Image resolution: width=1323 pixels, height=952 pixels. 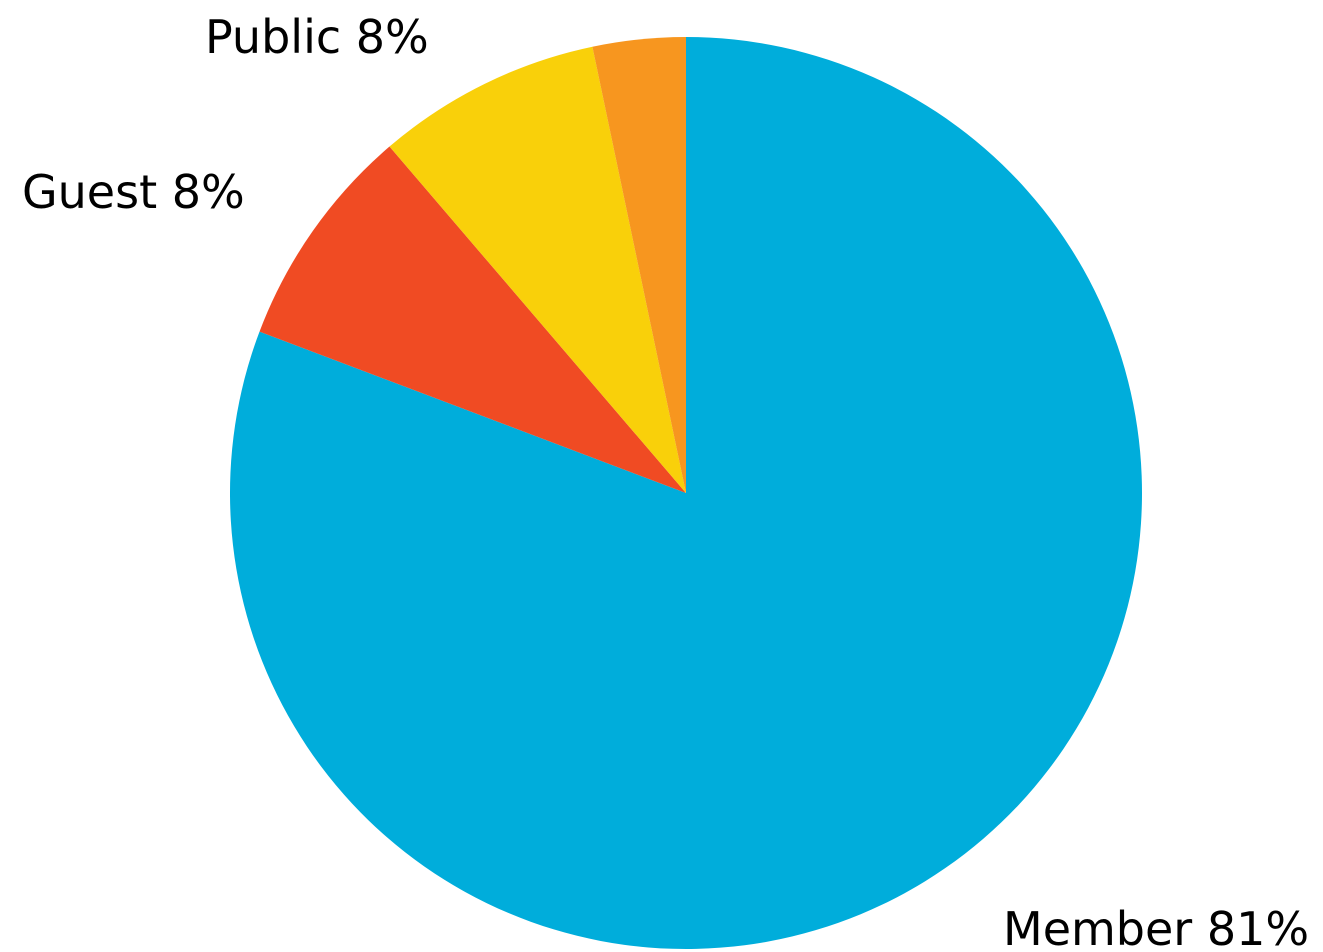 What do you see at coordinates (133, 192) in the screenshot?
I see `slice-label-guest: Guest 8%` at bounding box center [133, 192].